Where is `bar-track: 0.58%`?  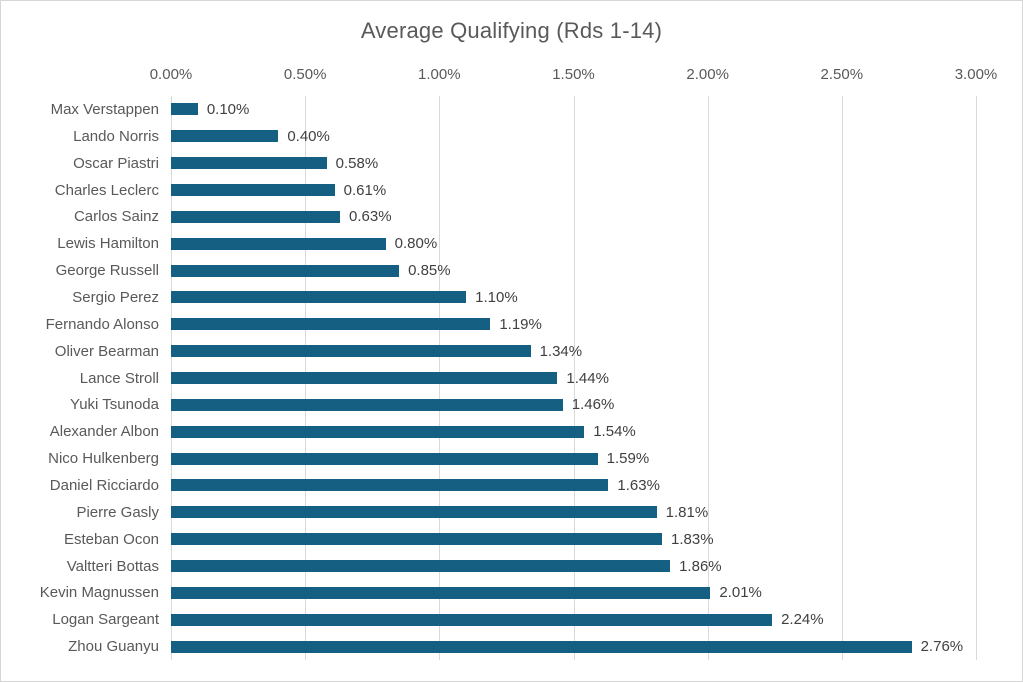 bar-track: 0.58% is located at coordinates (573, 163).